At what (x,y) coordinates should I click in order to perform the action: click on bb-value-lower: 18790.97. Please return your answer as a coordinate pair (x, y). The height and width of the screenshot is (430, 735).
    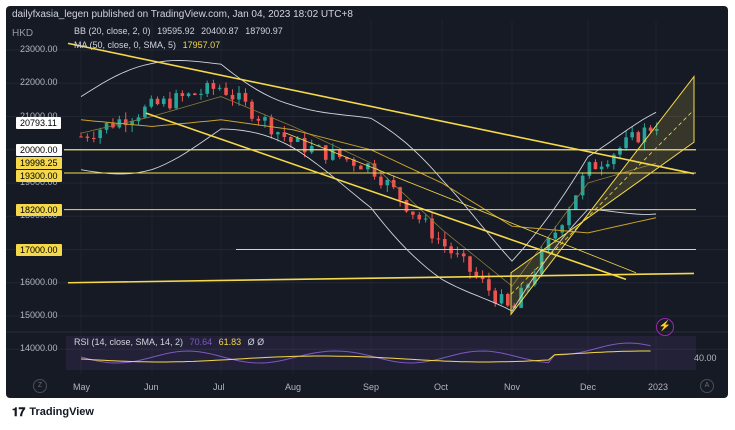
    Looking at the image, I should click on (264, 31).